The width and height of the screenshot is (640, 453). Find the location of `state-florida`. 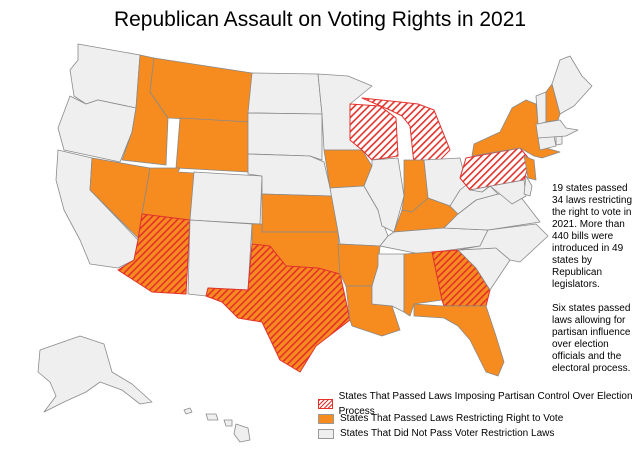

state-florida is located at coordinates (459, 340).